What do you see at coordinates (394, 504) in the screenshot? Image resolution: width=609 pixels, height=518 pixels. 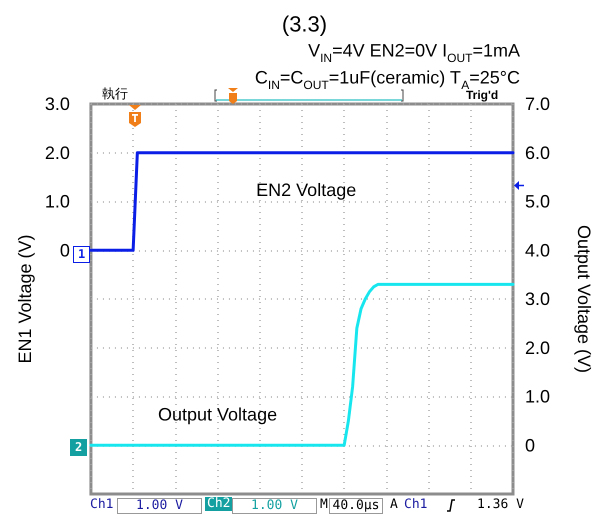 I see `text: A` at bounding box center [394, 504].